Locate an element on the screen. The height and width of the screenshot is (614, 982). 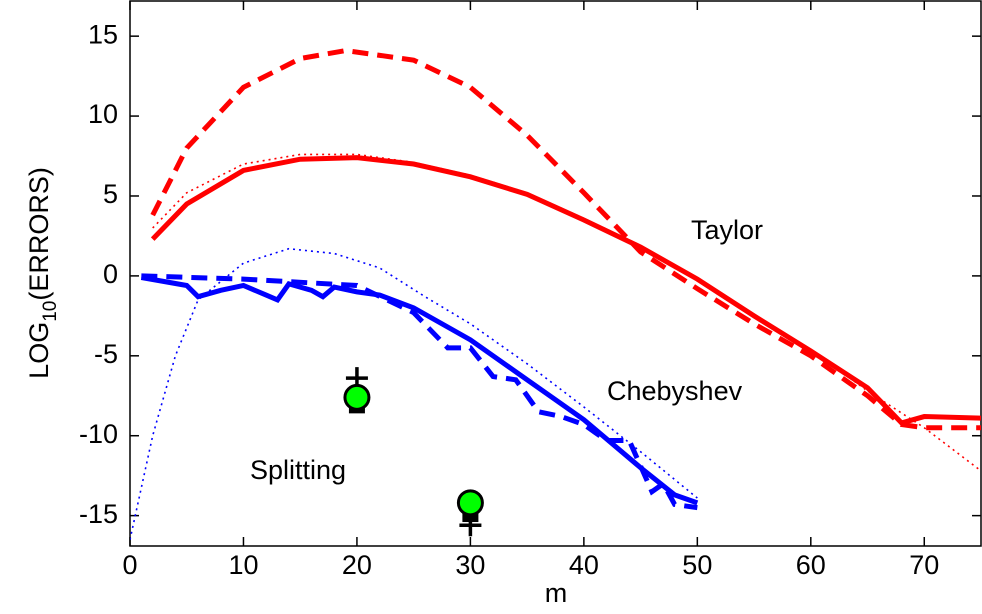
y-axis-label: LOG10(ERRORS) is located at coordinates (42, 273).